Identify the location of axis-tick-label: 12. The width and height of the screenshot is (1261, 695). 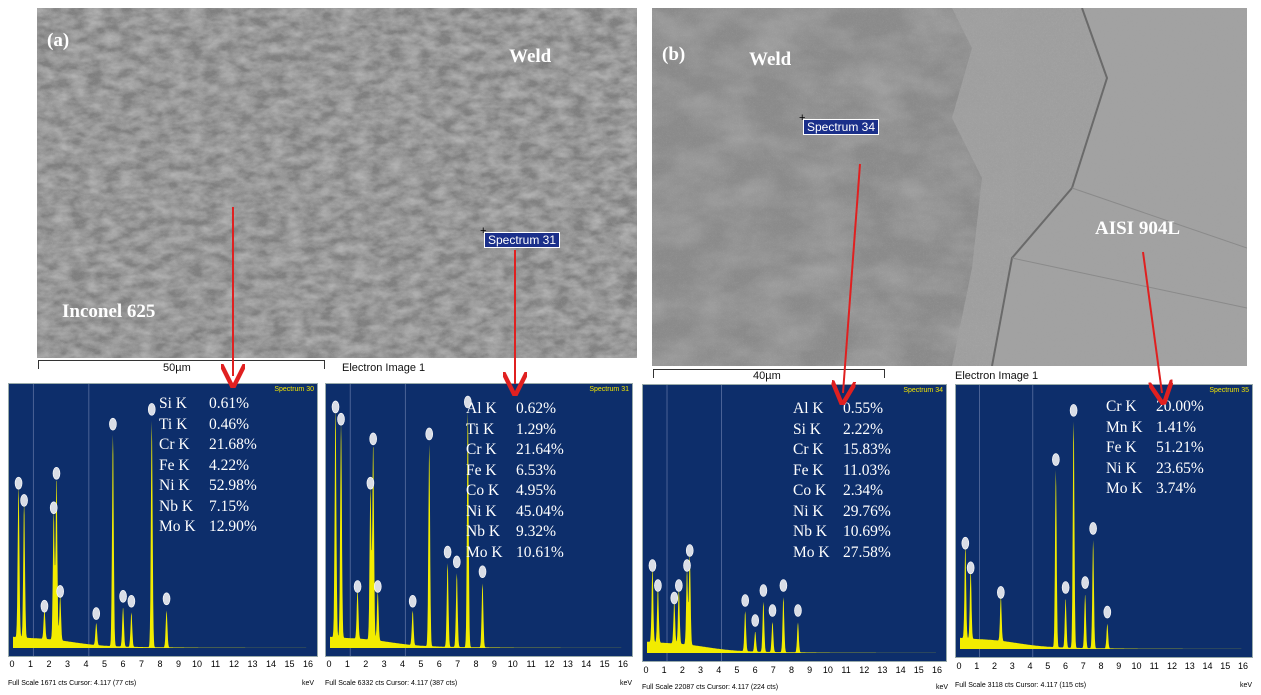
(864, 670).